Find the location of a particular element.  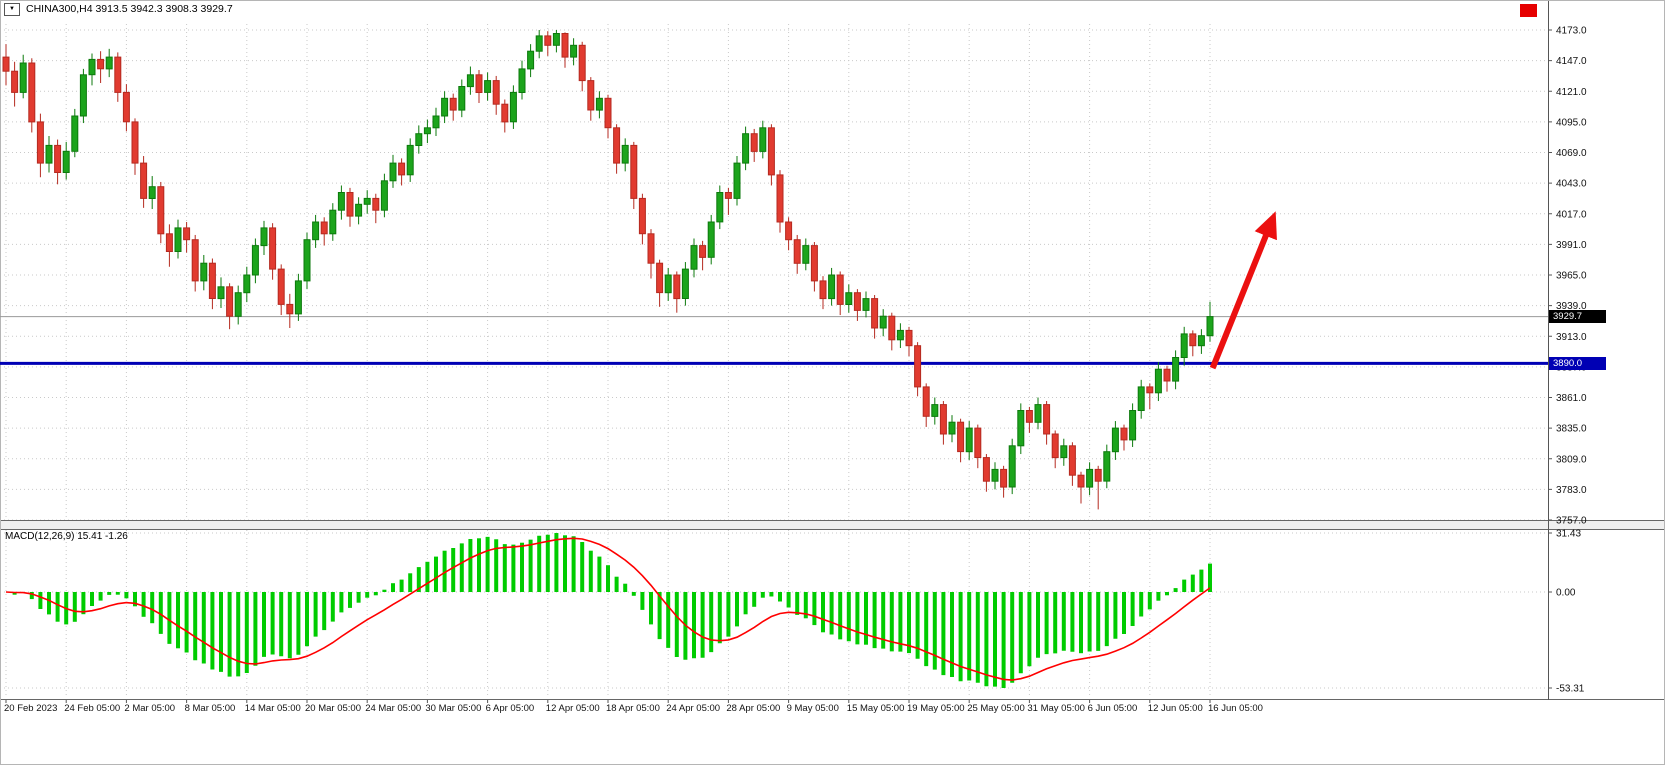

svg-text: 3991.0 is located at coordinates (1571, 245).